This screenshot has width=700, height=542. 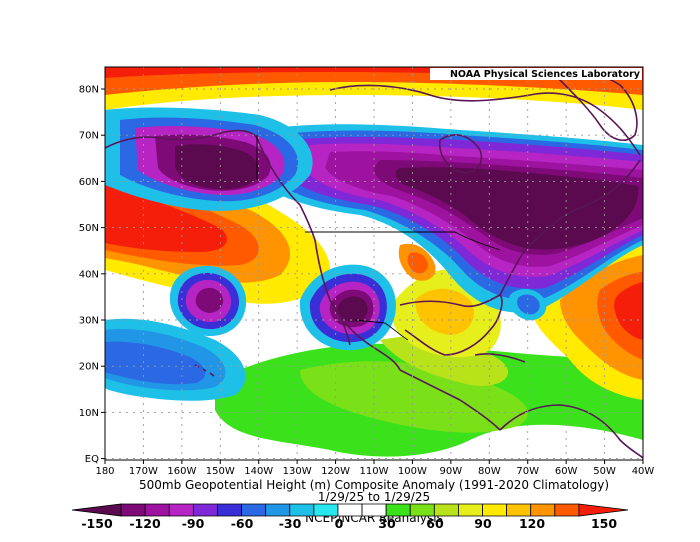 I want to click on lon-tick-label: 60W, so click(x=566, y=471).